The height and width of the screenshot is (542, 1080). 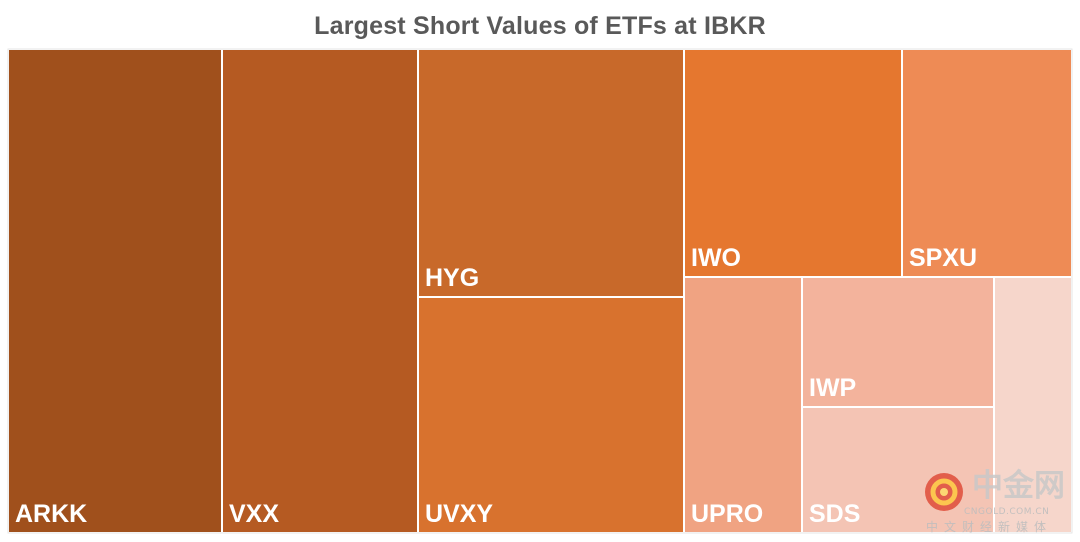 I want to click on treemap-label-vxx: VXX, so click(x=254, y=514).